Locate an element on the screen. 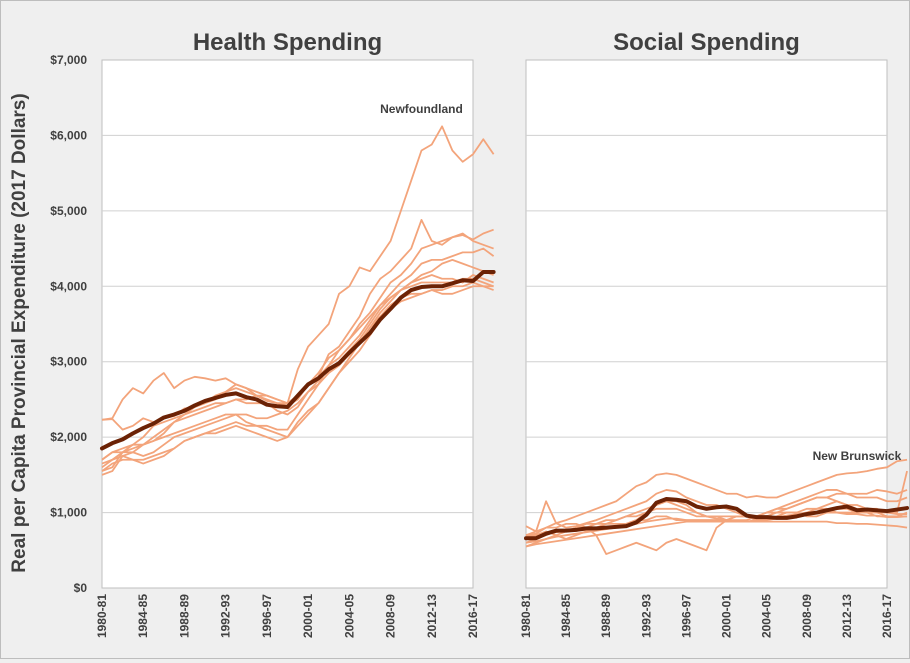 This screenshot has width=910, height=663. y-tick-label: $4,000 is located at coordinates (68, 286).